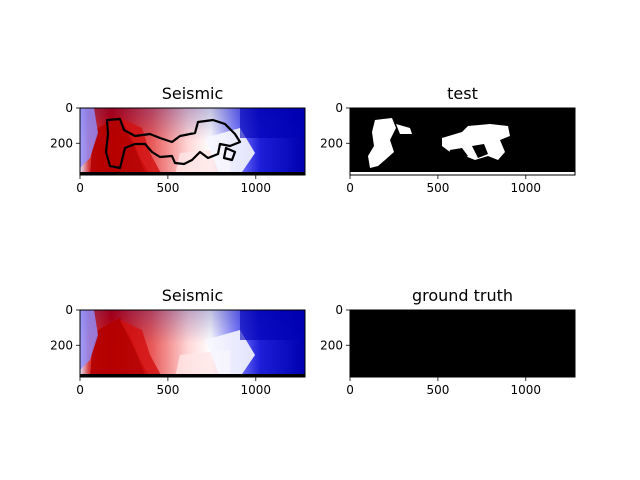 This screenshot has width=640, height=480. I want to click on ground-truth-panel: ground truth 0 500 1000 0 200, so click(448, 341).